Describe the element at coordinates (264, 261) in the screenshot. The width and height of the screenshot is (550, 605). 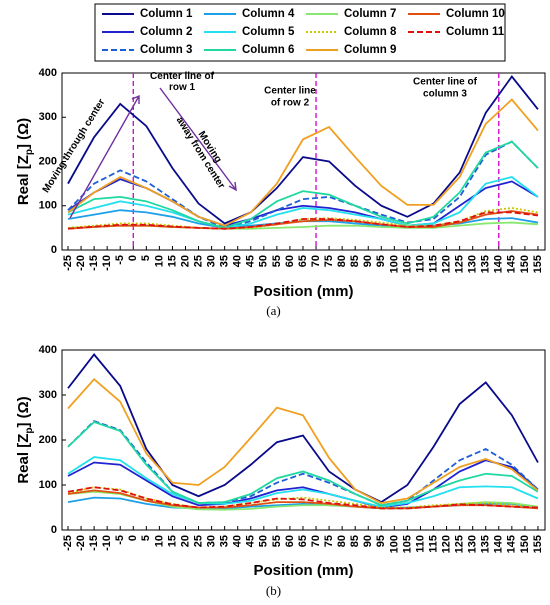
I see `x-tick-label: 50` at that location.